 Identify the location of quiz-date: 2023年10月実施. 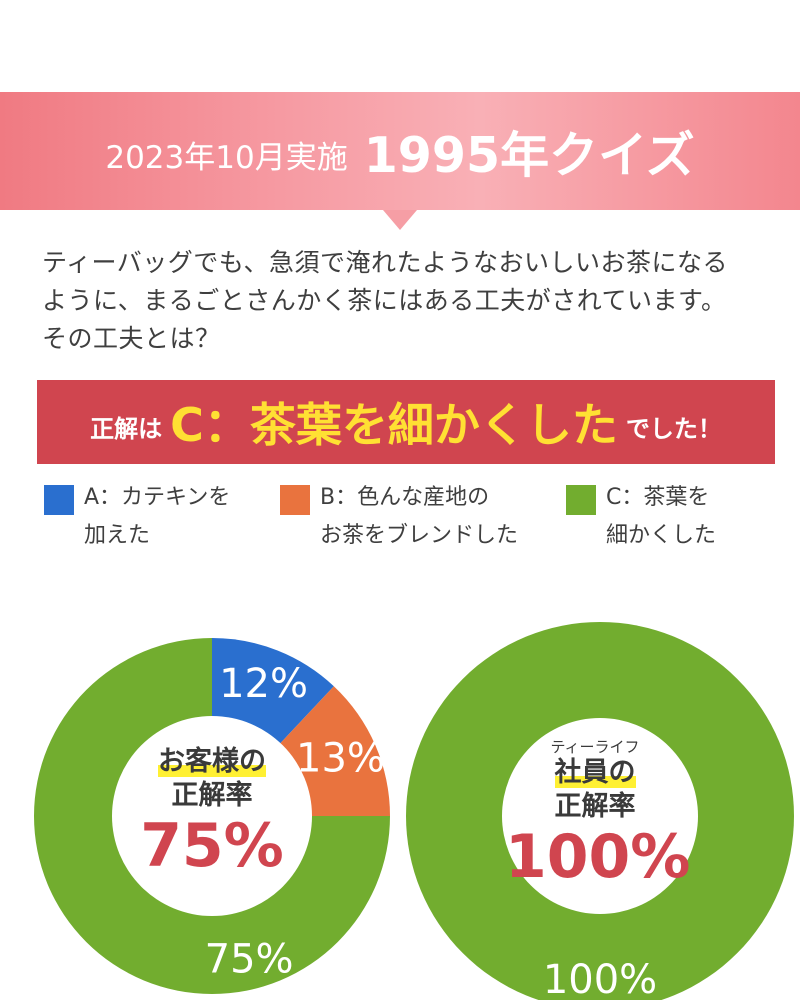
(226, 157).